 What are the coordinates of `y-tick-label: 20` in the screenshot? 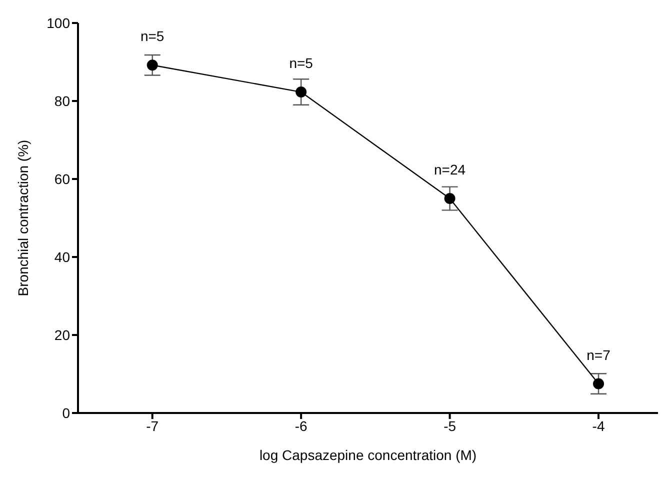 It's located at (62, 334).